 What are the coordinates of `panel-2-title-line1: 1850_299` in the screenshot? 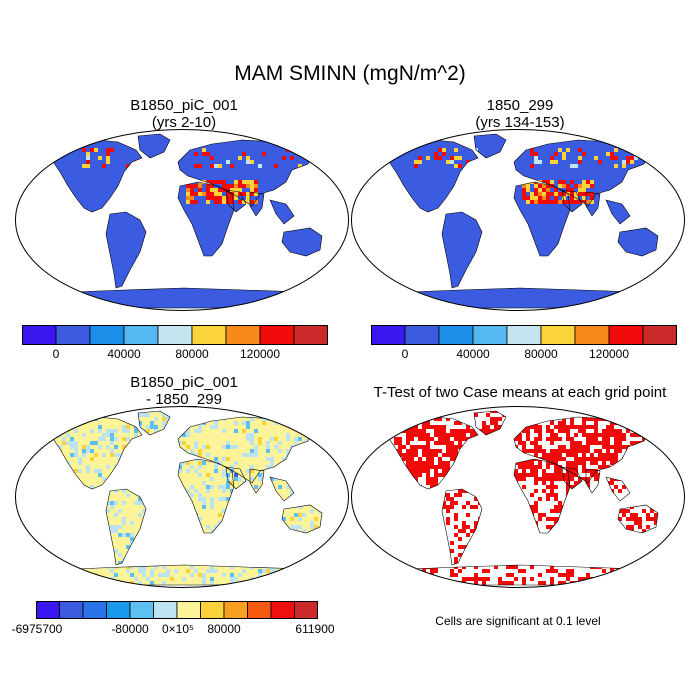 It's located at (520, 105).